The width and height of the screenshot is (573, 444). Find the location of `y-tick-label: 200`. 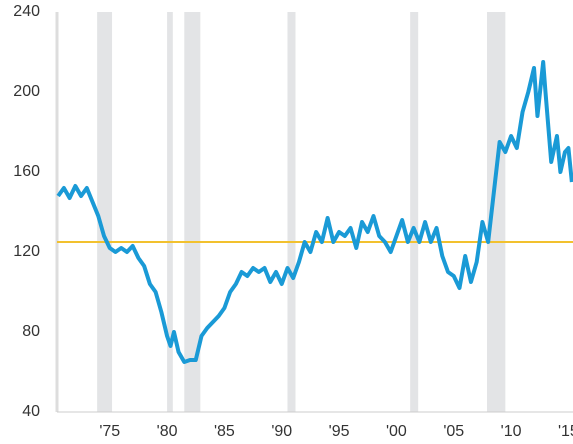

y-tick-label: 200 is located at coordinates (26, 91).